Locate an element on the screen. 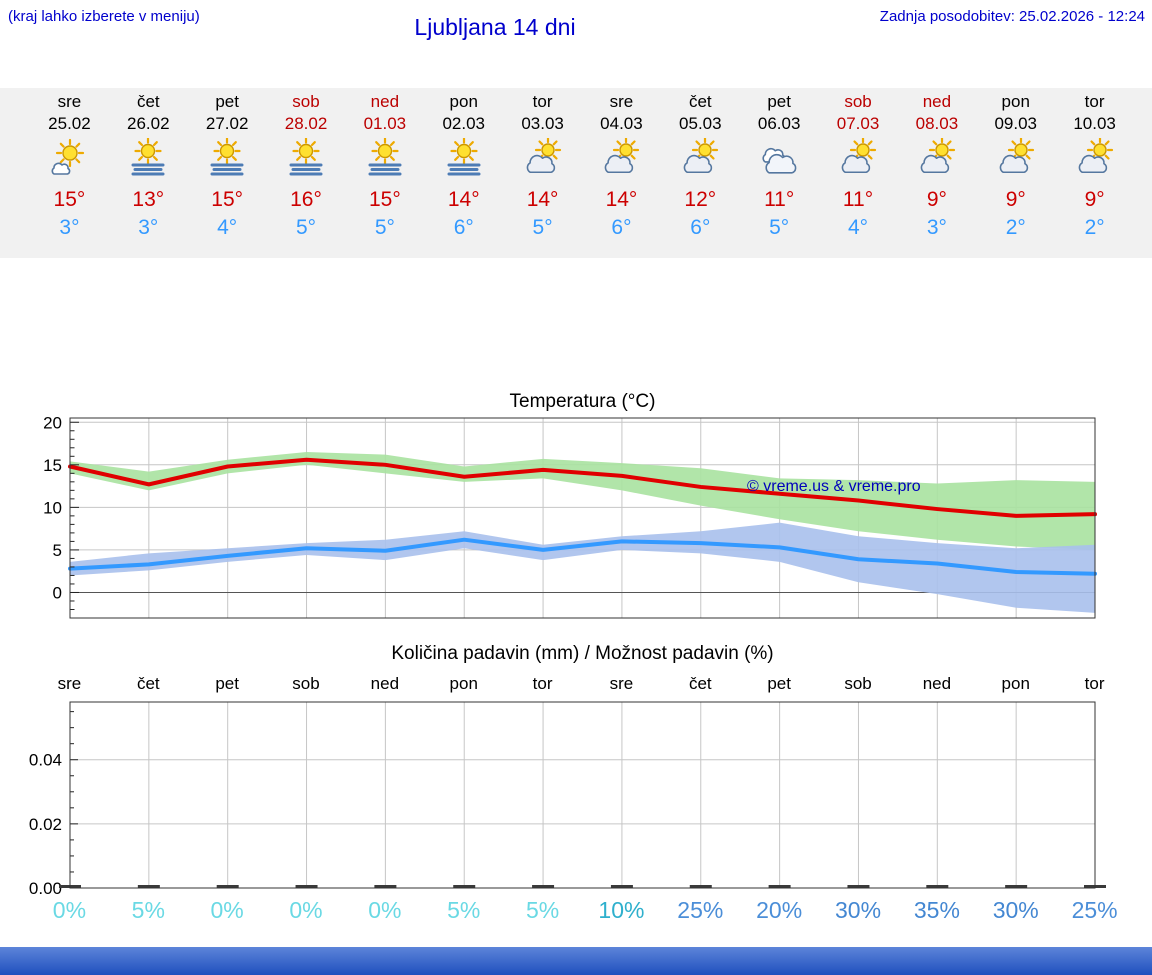  day-date: 03.03 is located at coordinates (542, 123).